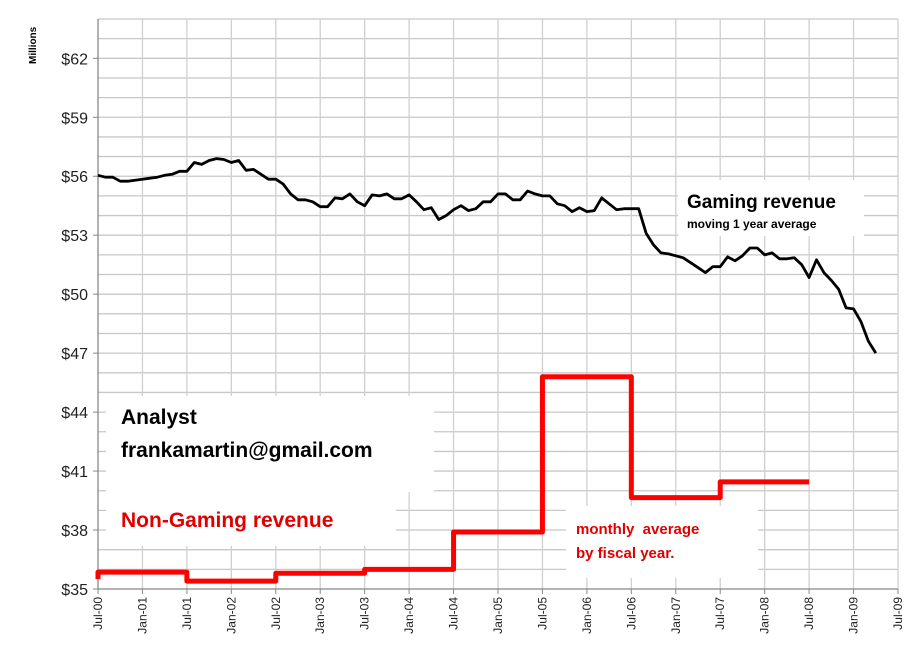 This screenshot has height=662, width=912. What do you see at coordinates (247, 450) in the screenshot?
I see `analyst-email: frankamartin@gmail.com` at bounding box center [247, 450].